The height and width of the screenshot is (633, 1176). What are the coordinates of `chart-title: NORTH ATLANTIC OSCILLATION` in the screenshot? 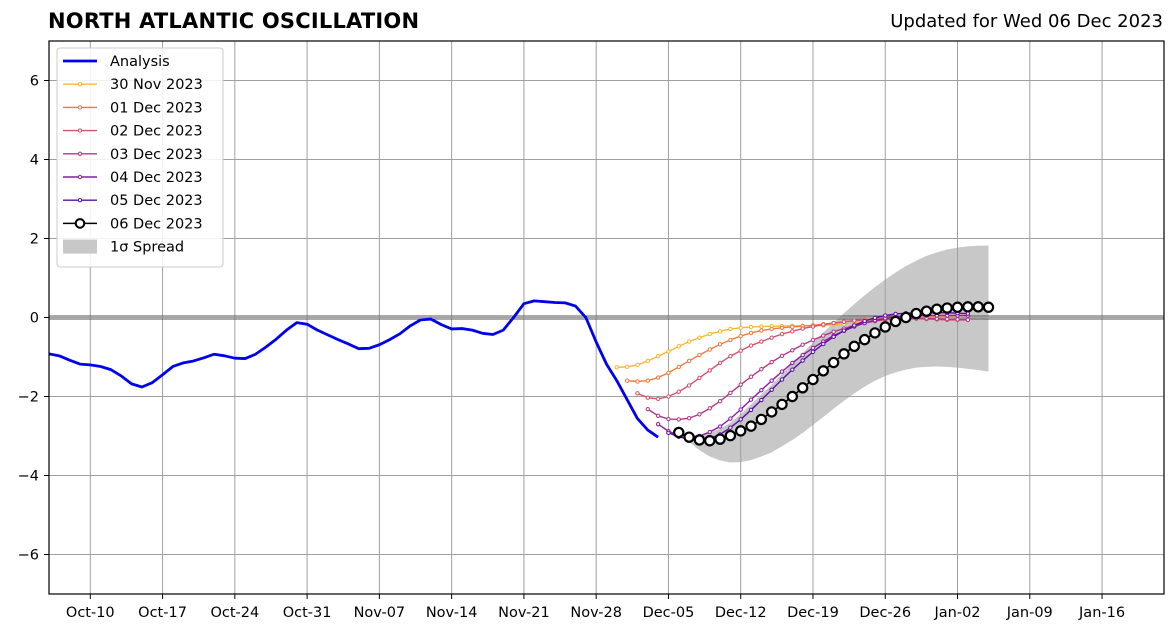 It's located at (234, 21).